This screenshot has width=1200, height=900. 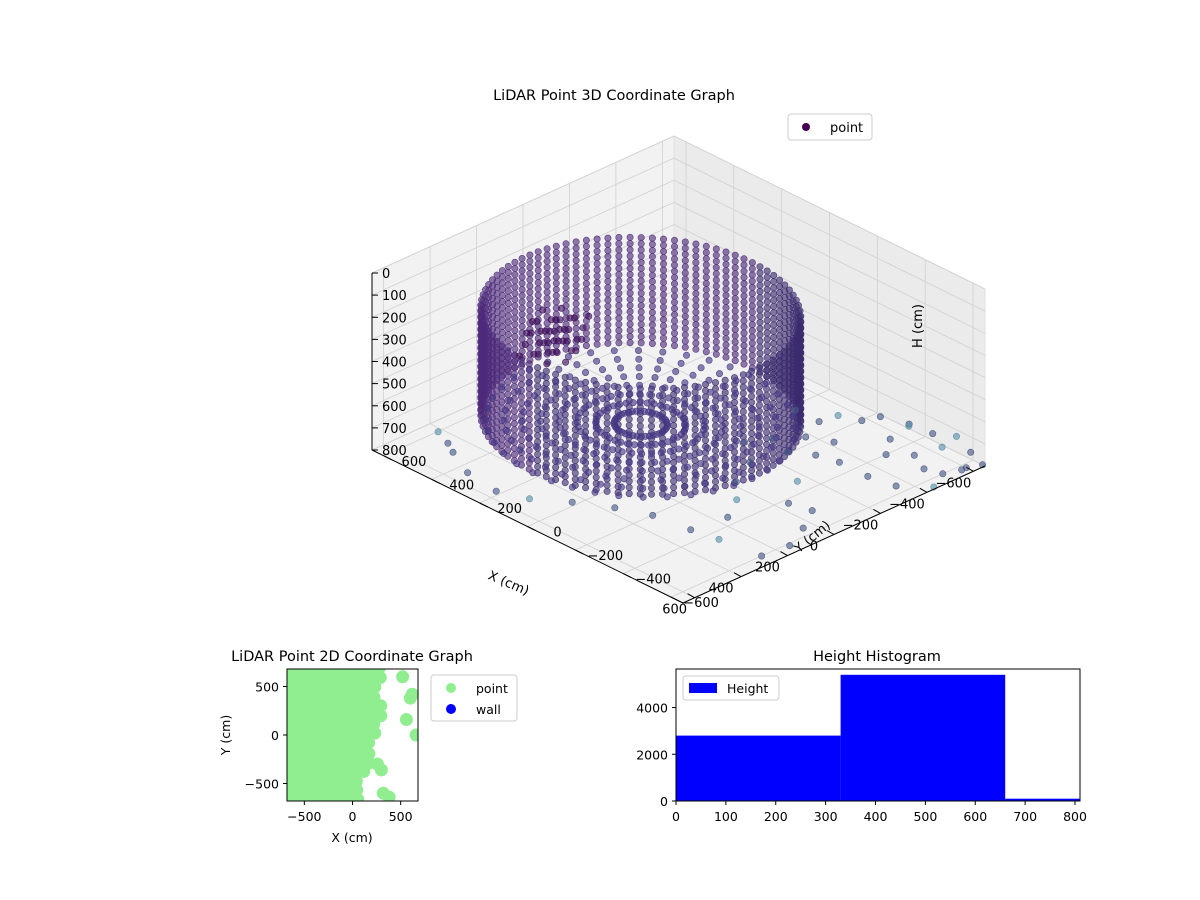 What do you see at coordinates (652, 754) in the screenshot?
I see `y-tick-label-hist: 2000` at bounding box center [652, 754].